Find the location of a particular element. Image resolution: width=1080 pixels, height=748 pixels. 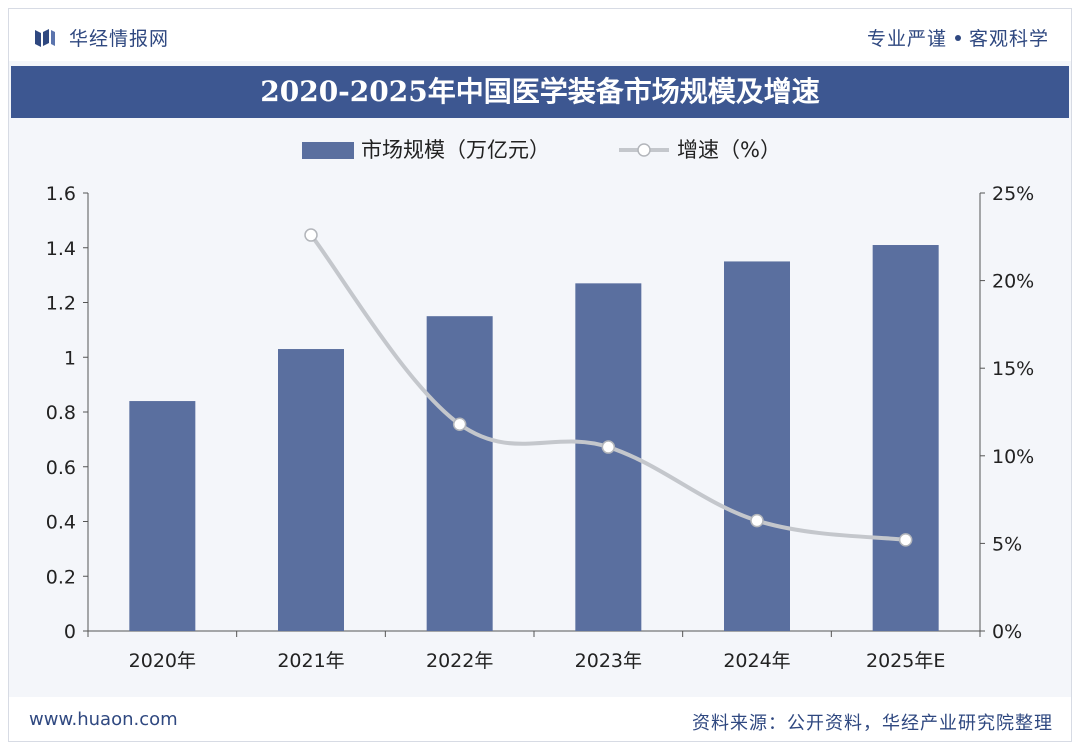

legend-bar-swatch is located at coordinates (328, 150).